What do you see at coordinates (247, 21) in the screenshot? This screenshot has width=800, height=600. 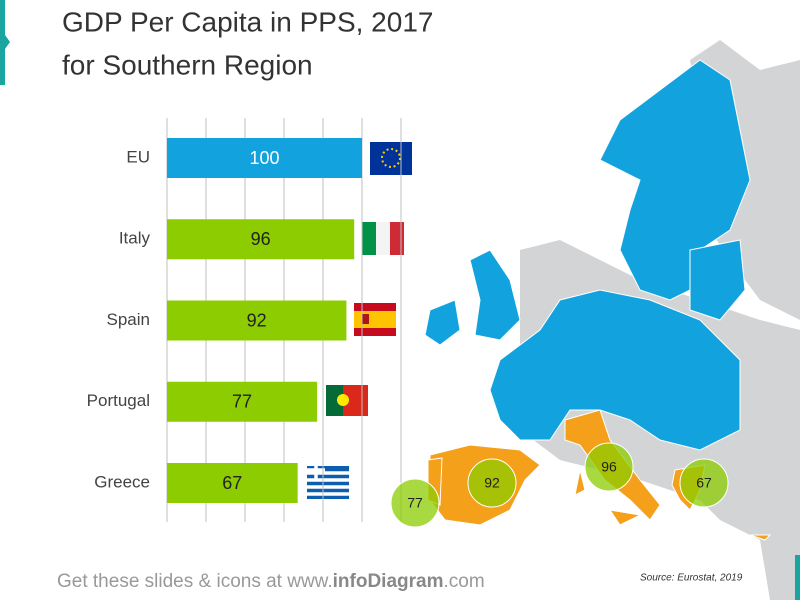 I see `title-line-1: GDP Per Capita in PPS, 2017` at bounding box center [247, 21].